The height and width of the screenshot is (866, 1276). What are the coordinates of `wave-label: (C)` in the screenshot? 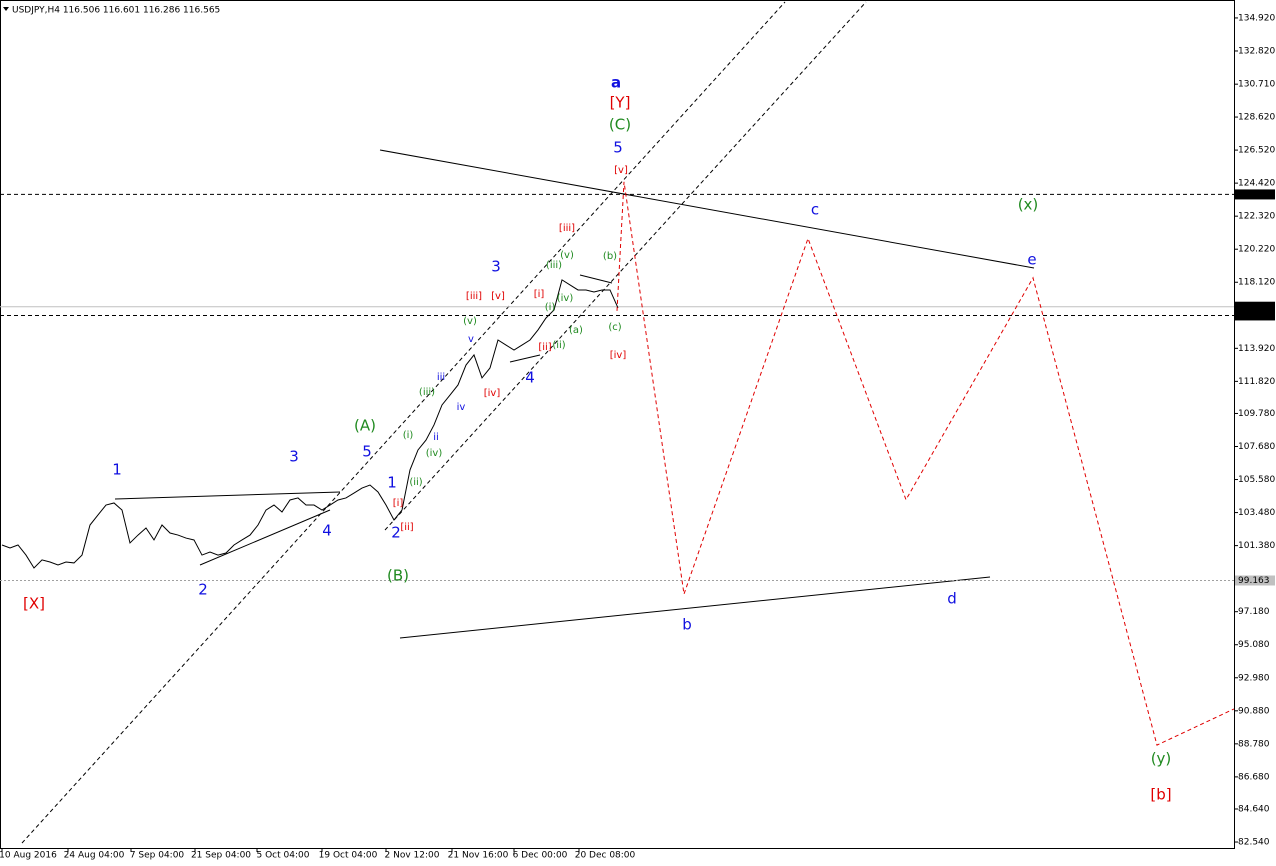 It's located at (620, 125).